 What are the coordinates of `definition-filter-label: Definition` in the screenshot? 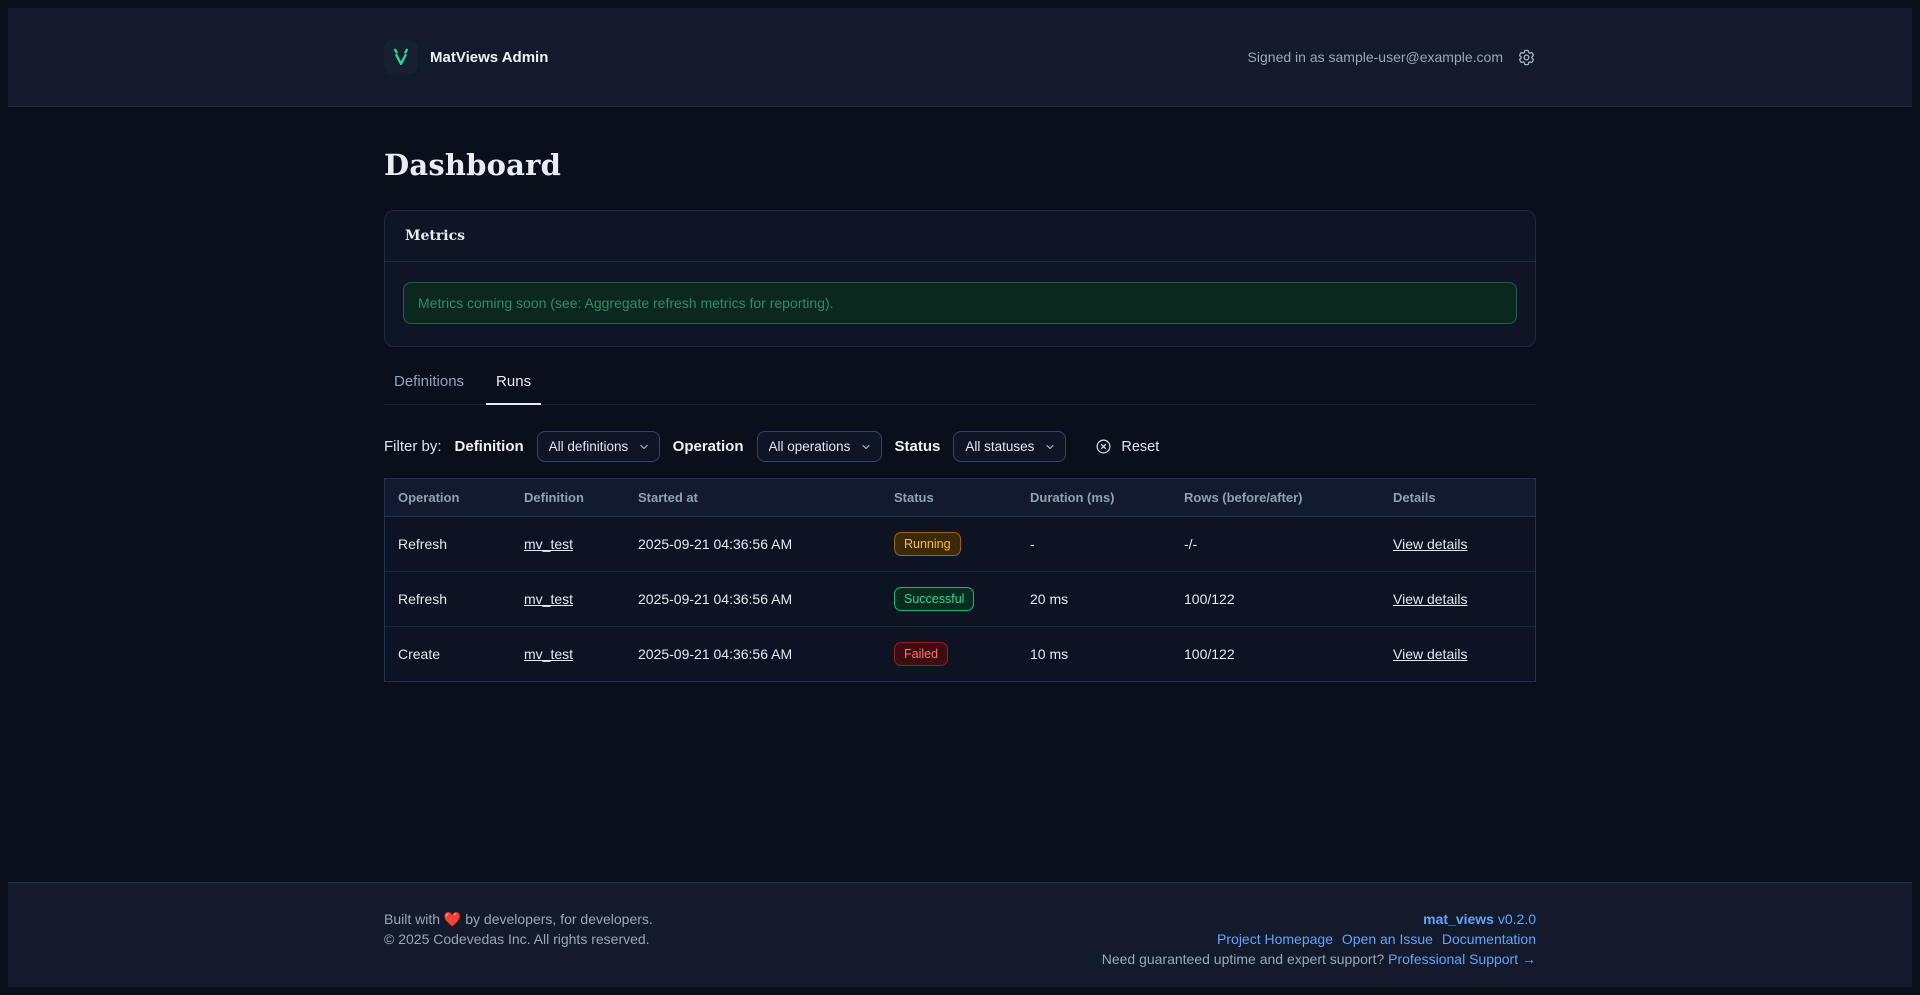 It's located at (489, 446).